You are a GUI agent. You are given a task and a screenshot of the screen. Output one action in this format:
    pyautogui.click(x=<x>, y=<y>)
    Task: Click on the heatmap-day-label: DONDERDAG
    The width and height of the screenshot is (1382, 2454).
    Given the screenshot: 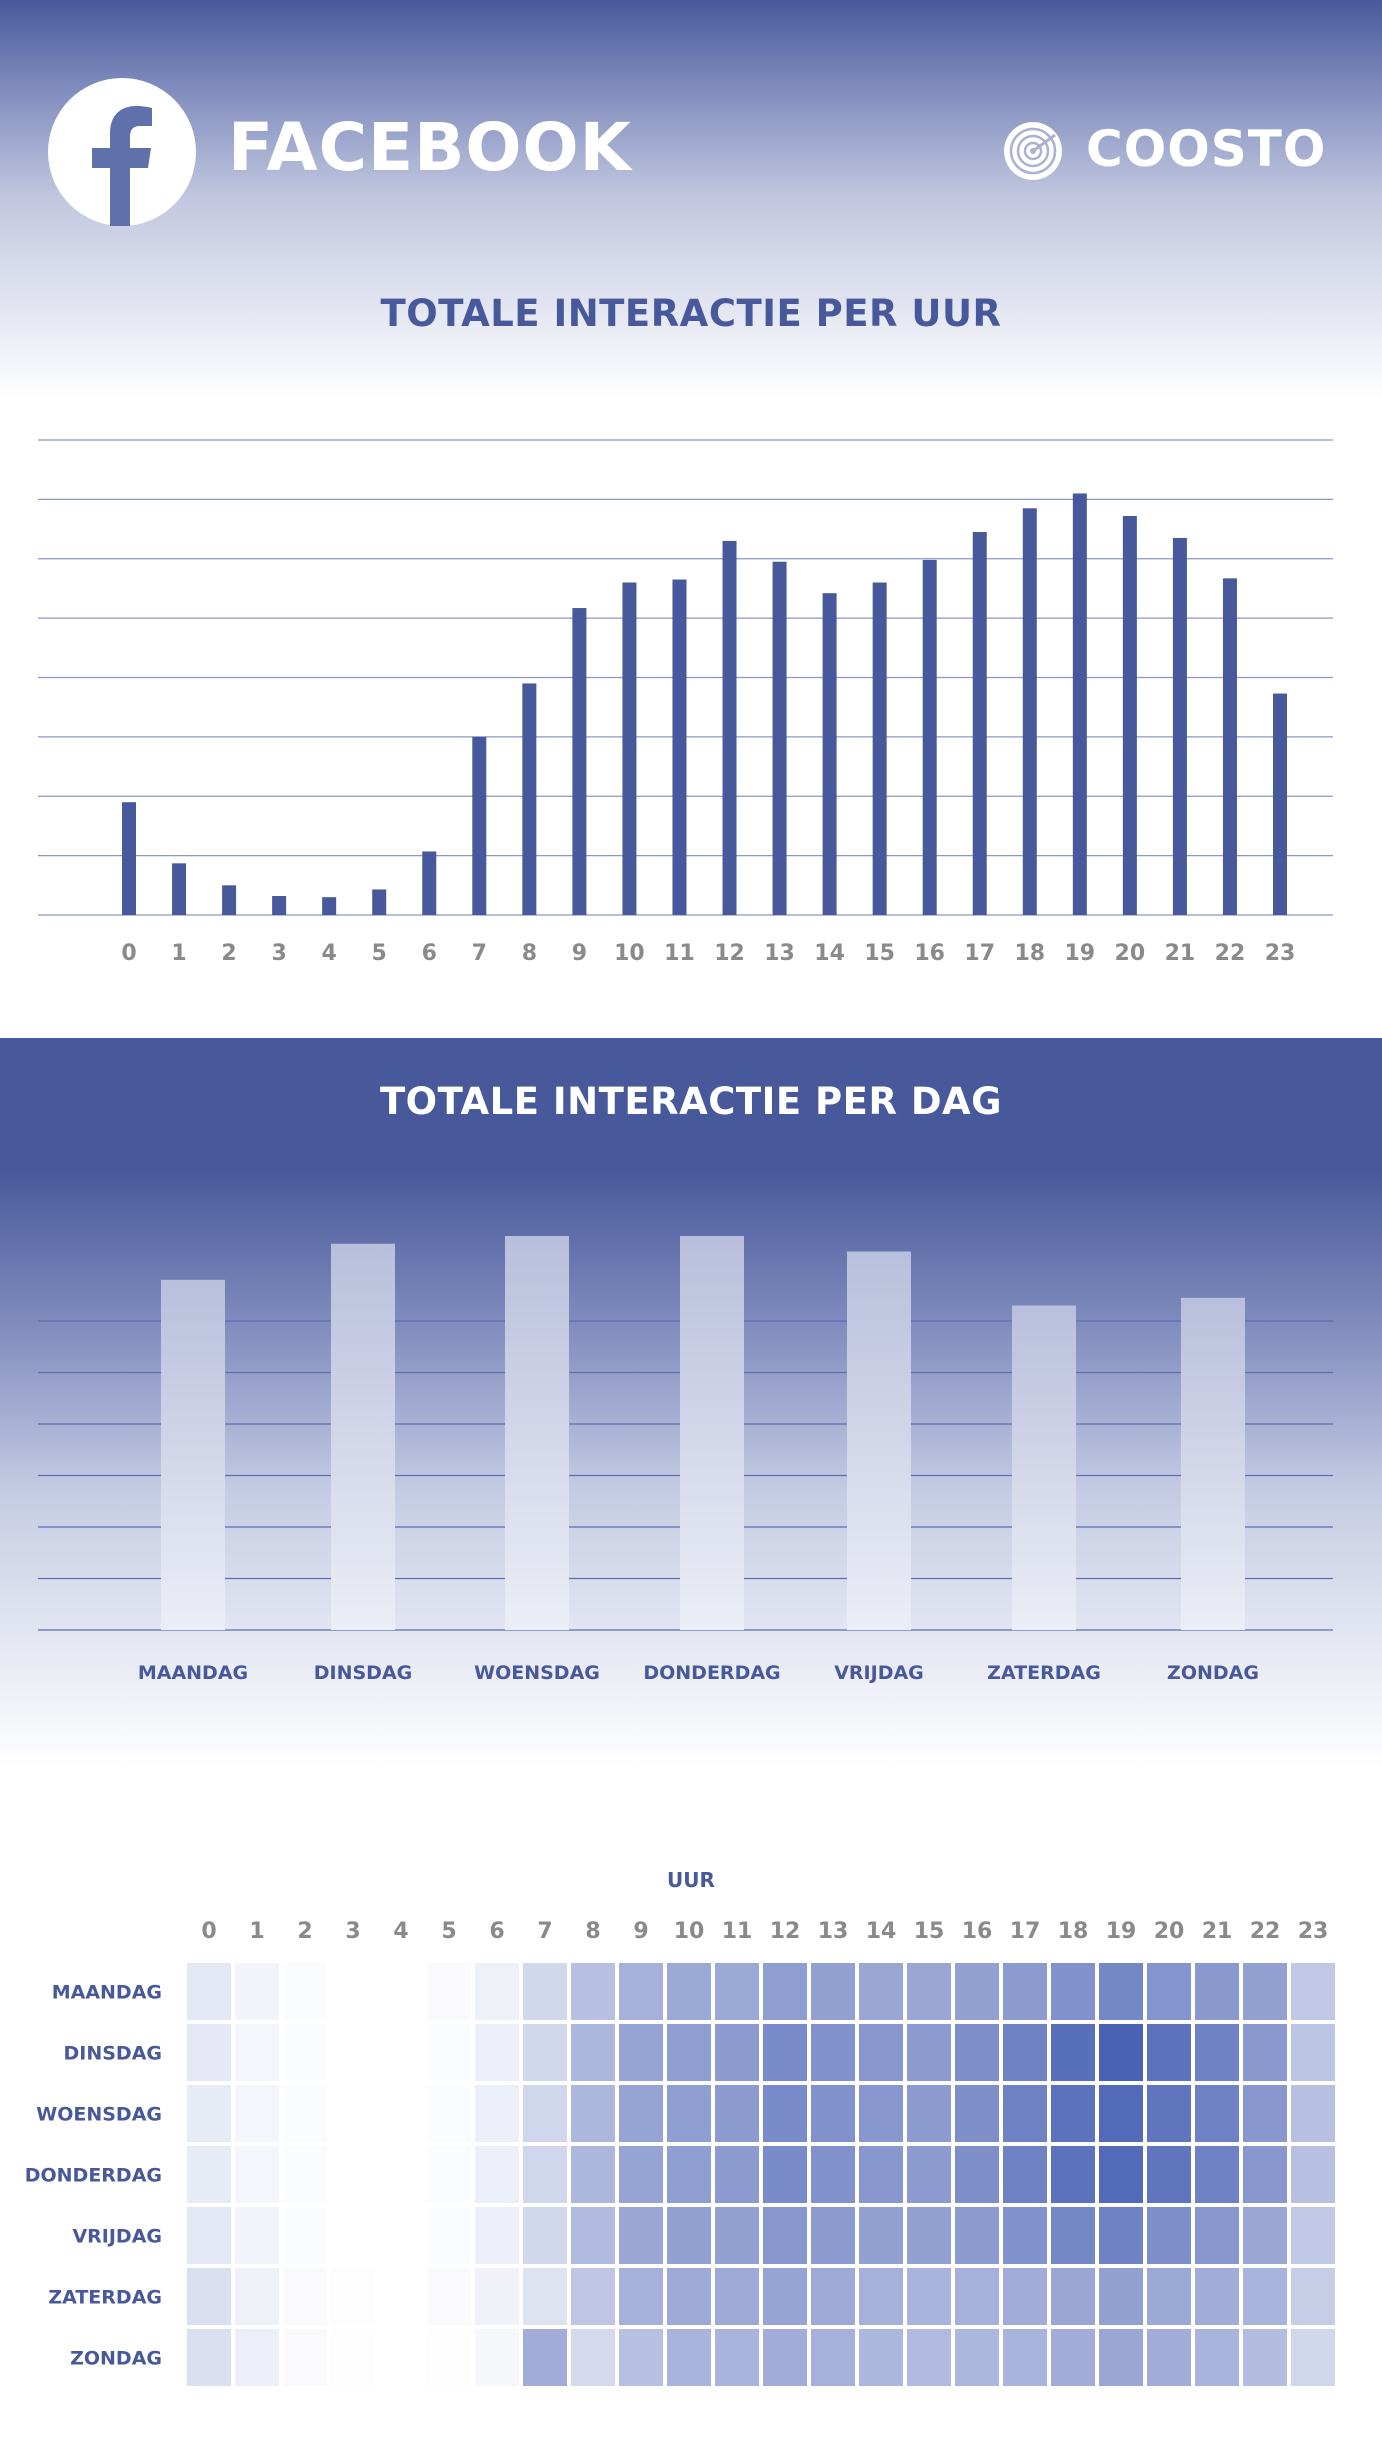 What is the action you would take?
    pyautogui.click(x=93, y=2176)
    